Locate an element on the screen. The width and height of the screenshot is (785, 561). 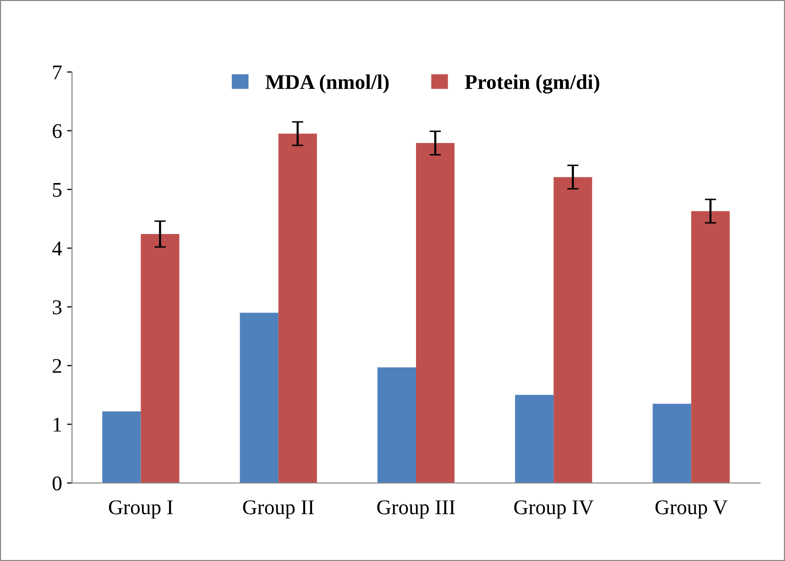
y-tick-label: 6 is located at coordinates (57, 131).